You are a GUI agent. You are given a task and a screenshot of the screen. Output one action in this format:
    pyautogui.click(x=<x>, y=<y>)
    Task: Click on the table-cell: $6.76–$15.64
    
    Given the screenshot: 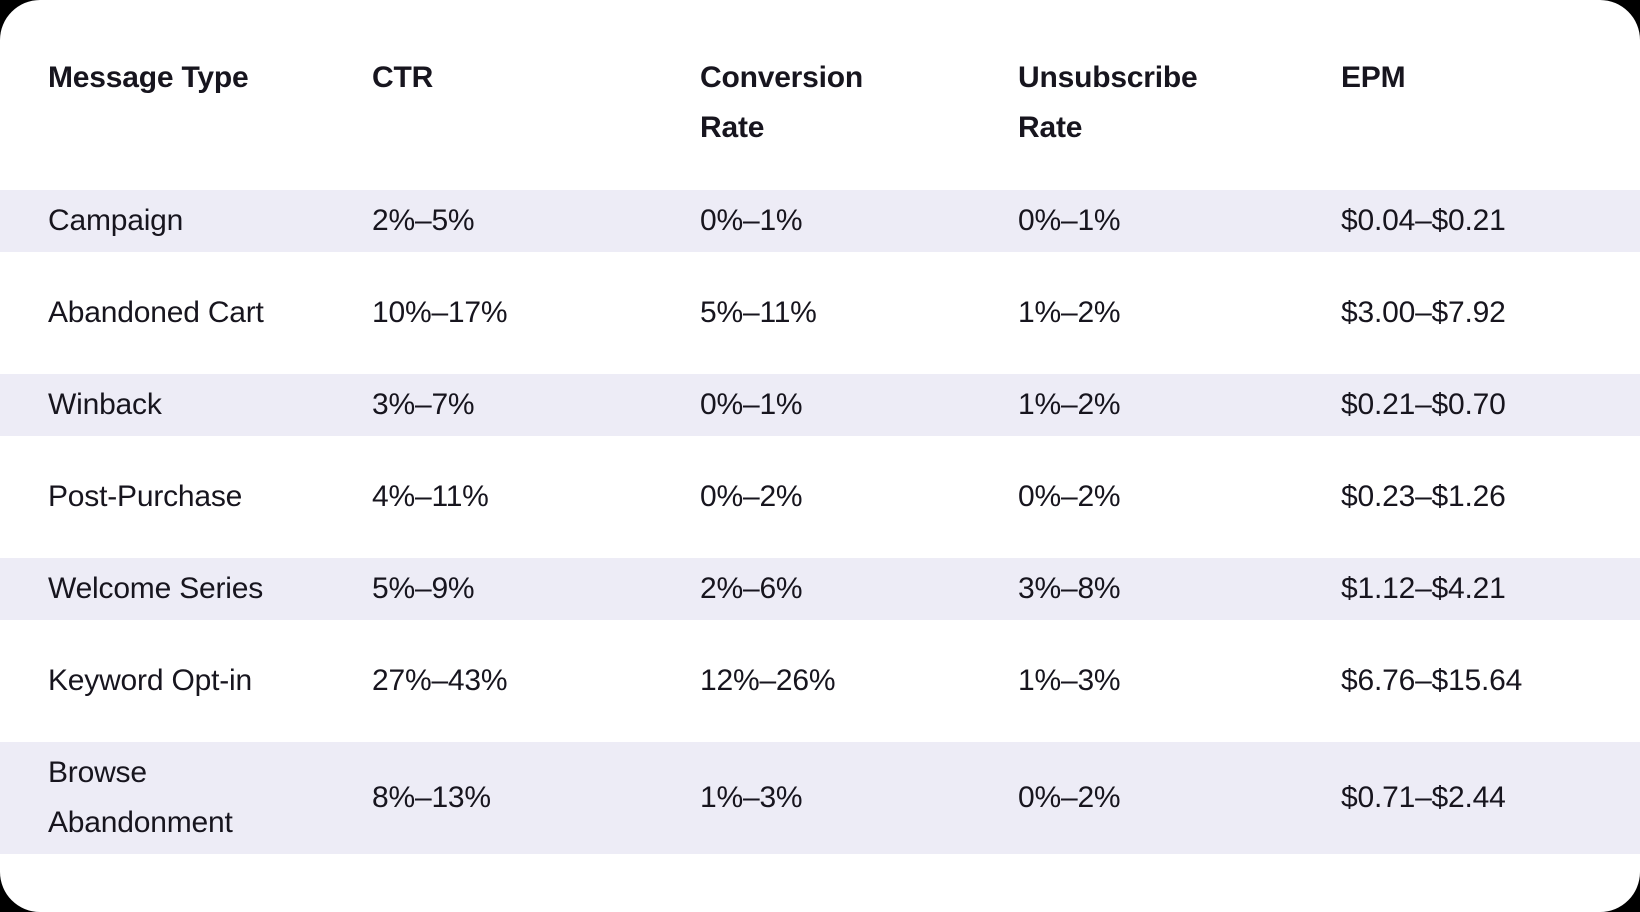 What is the action you would take?
    pyautogui.click(x=1466, y=681)
    